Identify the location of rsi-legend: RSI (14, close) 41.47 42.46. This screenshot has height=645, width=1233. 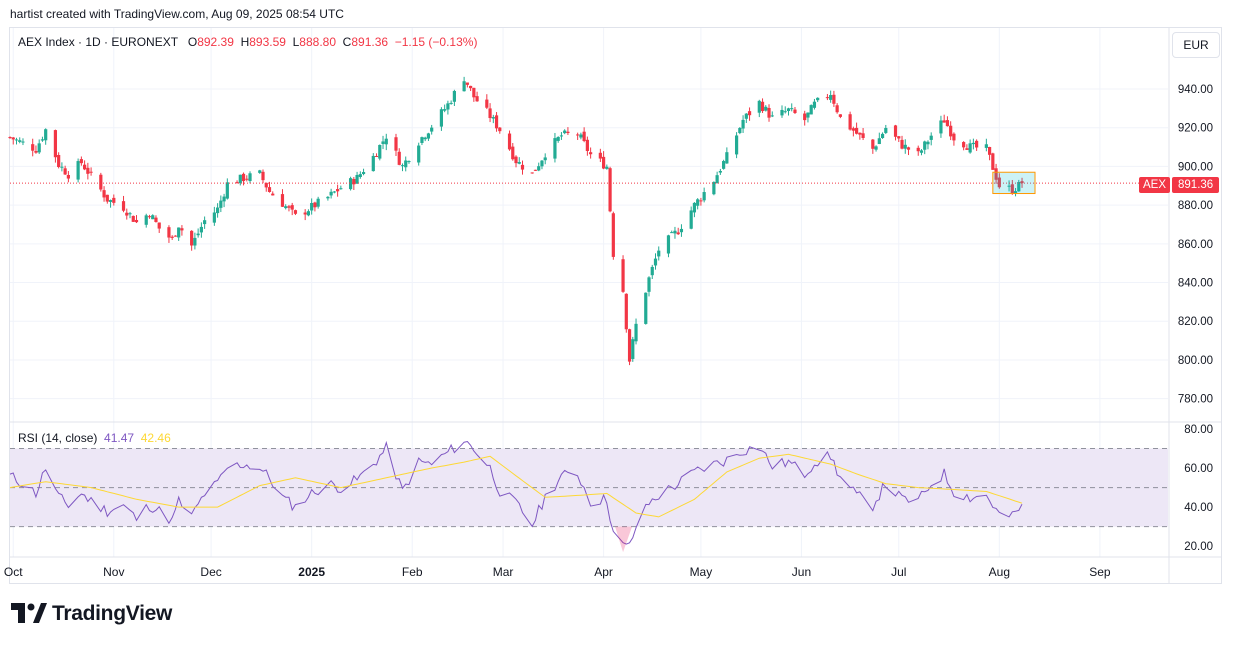
(94, 438).